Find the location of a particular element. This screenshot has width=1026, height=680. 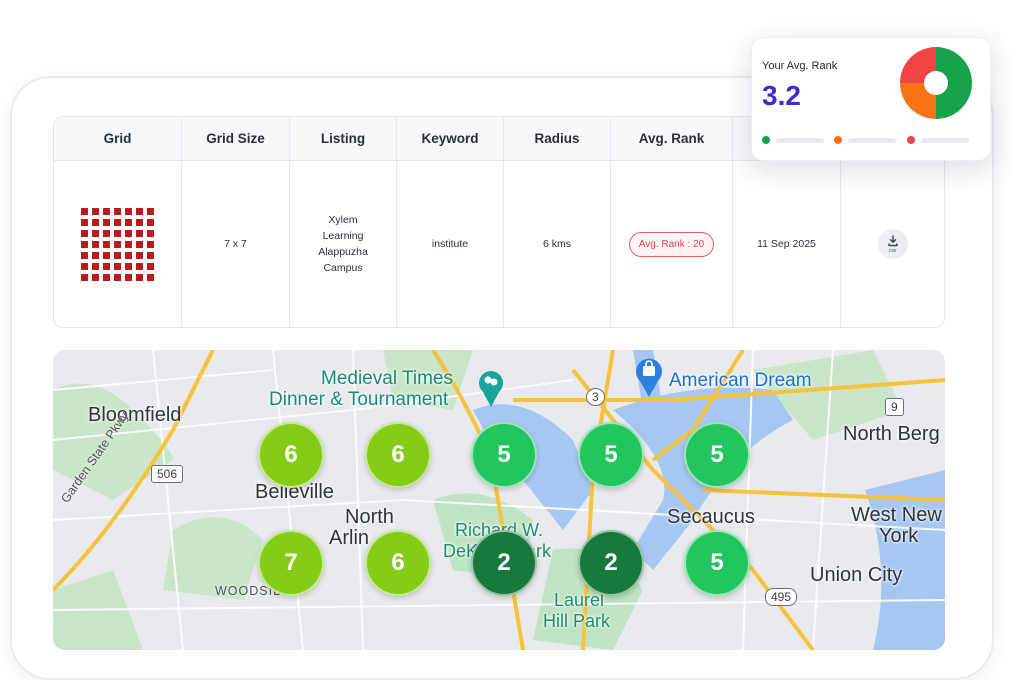

legend-dot-orange is located at coordinates (838, 140).